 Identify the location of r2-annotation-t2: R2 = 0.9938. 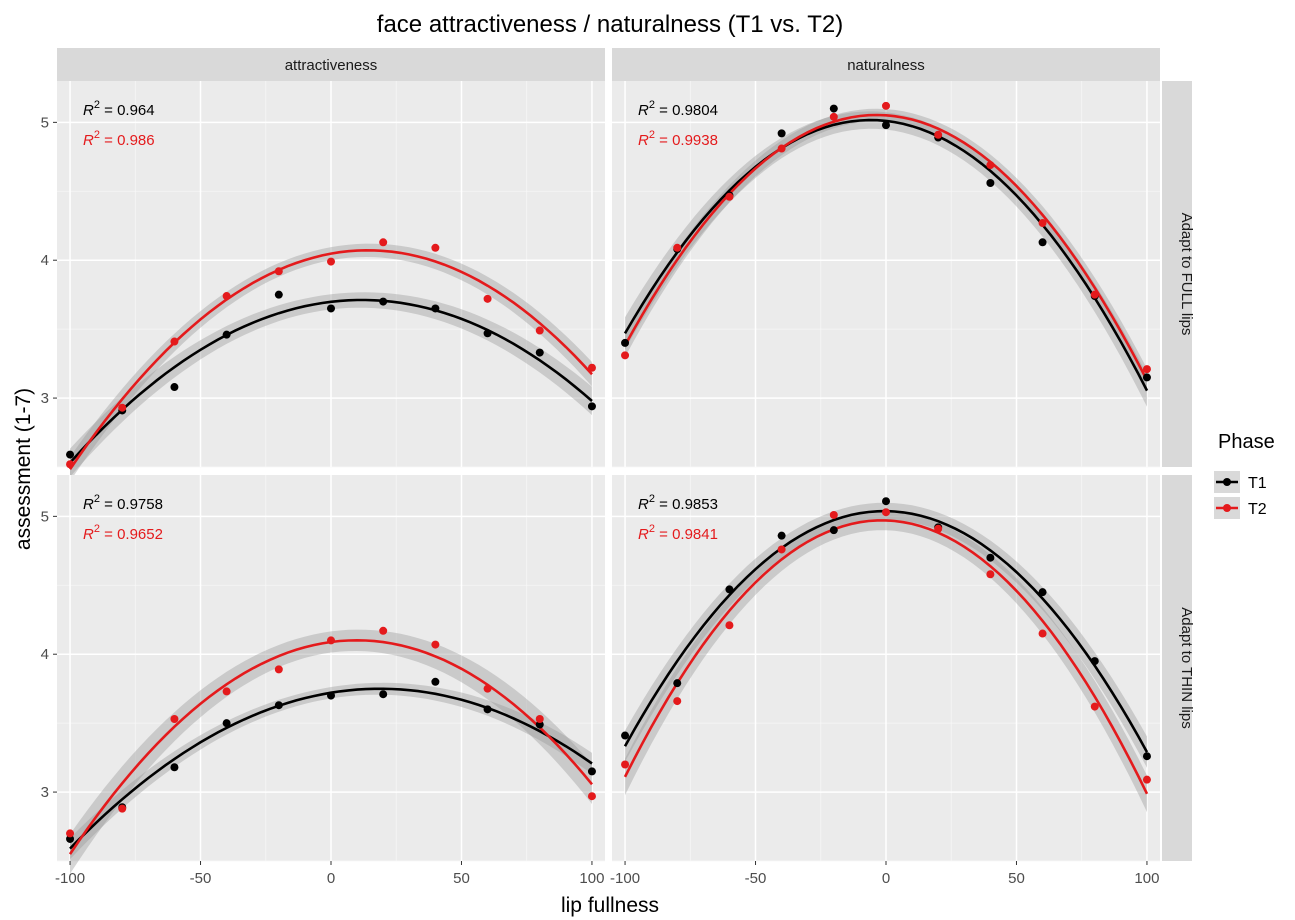
(678, 139).